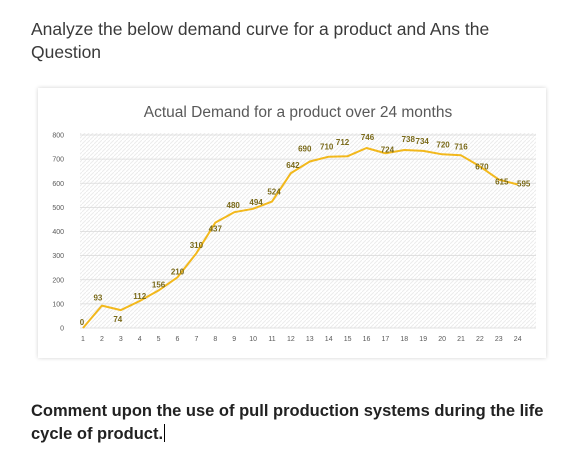 This screenshot has height=466, width=585. Describe the element at coordinates (58, 232) in the screenshot. I see `y-tick-label: 400` at that location.